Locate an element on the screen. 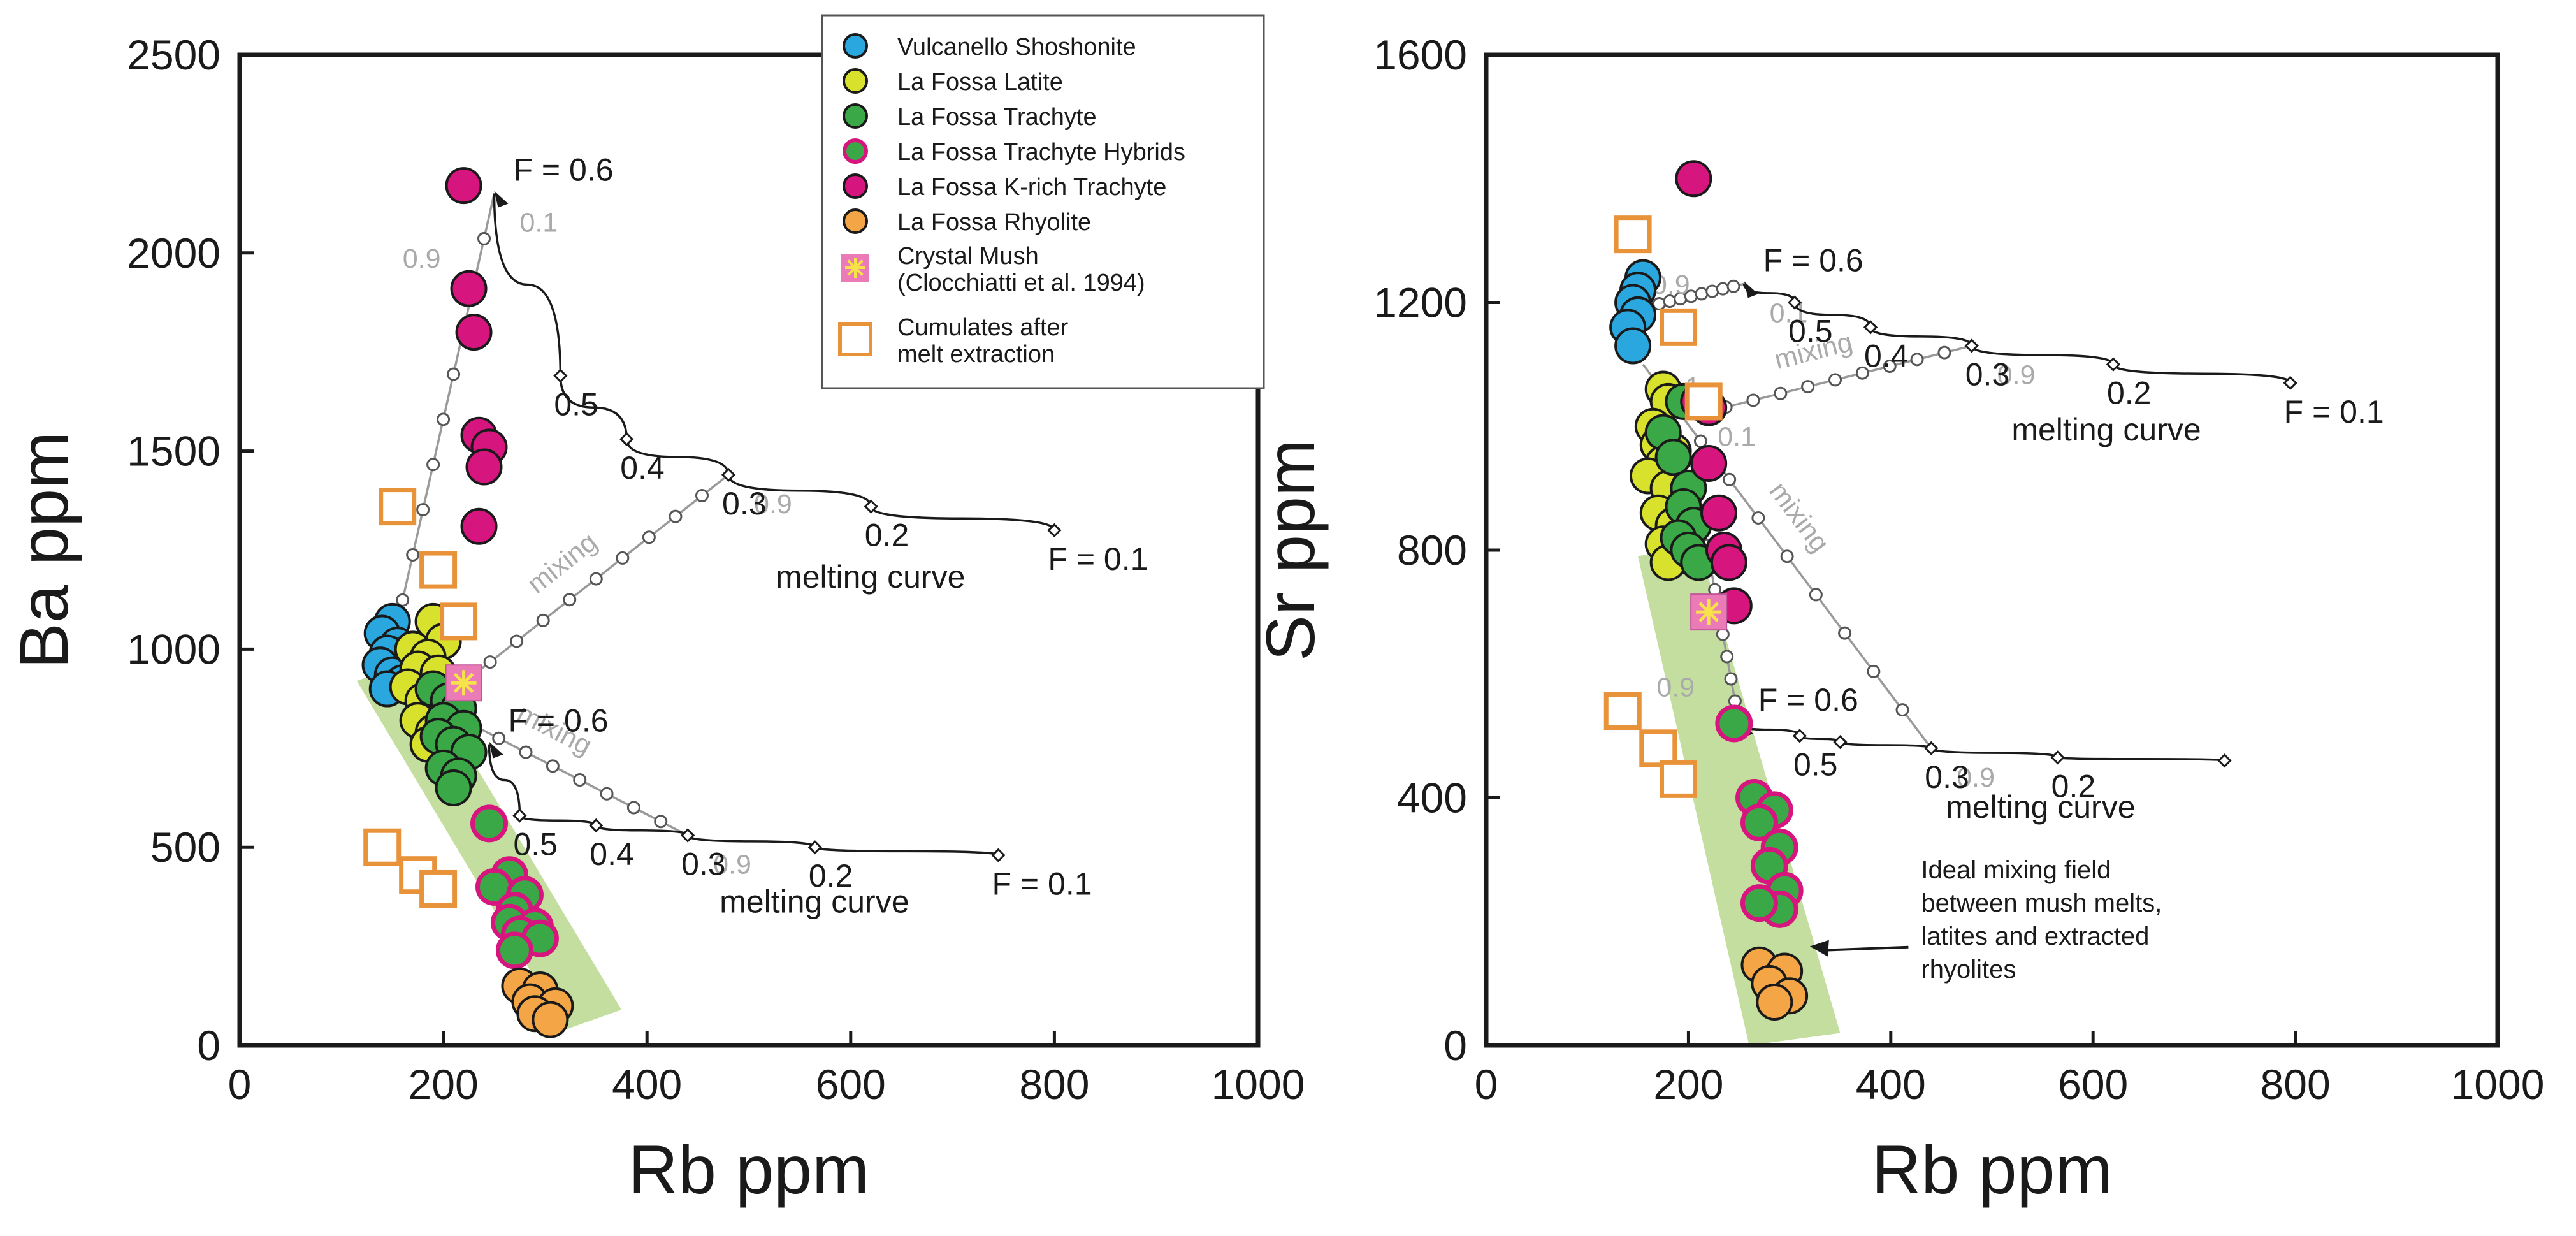  legend-label: Crystal Mush is located at coordinates (968, 256).